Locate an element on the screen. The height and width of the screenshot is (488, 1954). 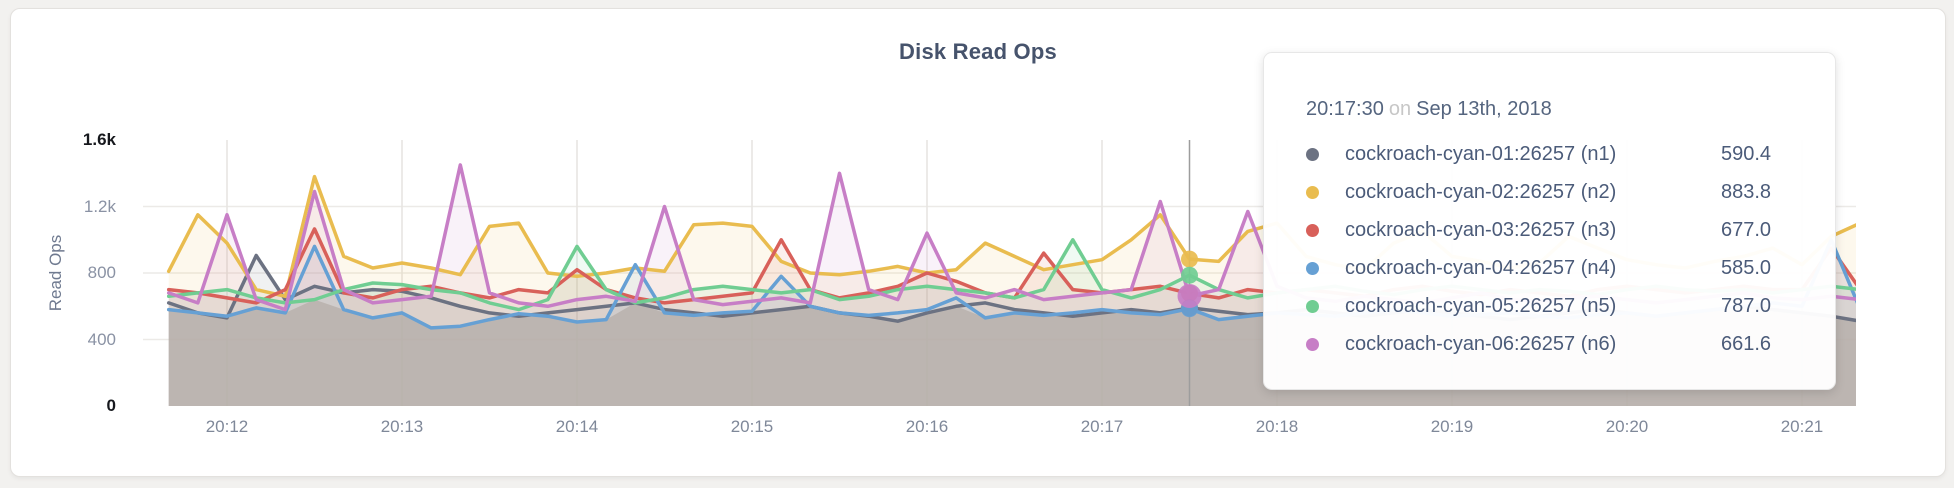
series-name: cockroach-cyan-04:26257 (n4) is located at coordinates (1481, 267).